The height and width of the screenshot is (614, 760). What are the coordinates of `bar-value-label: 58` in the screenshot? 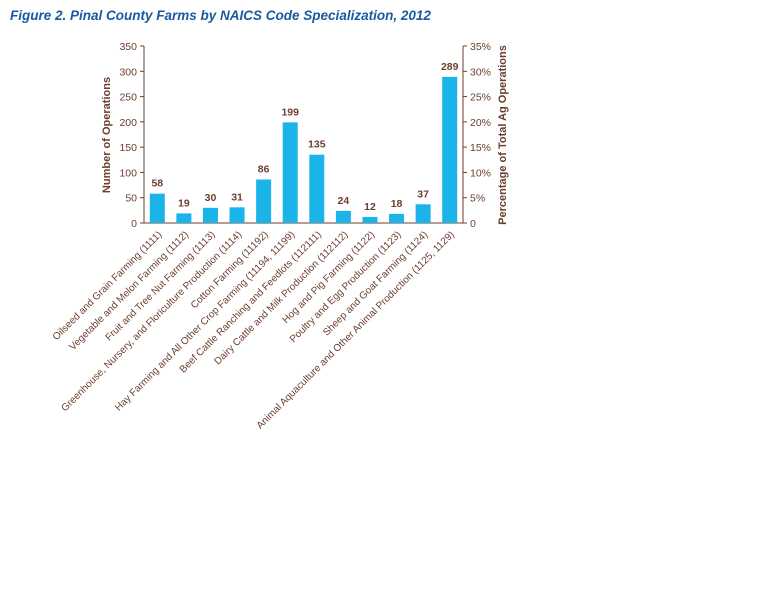 It's located at (157, 184).